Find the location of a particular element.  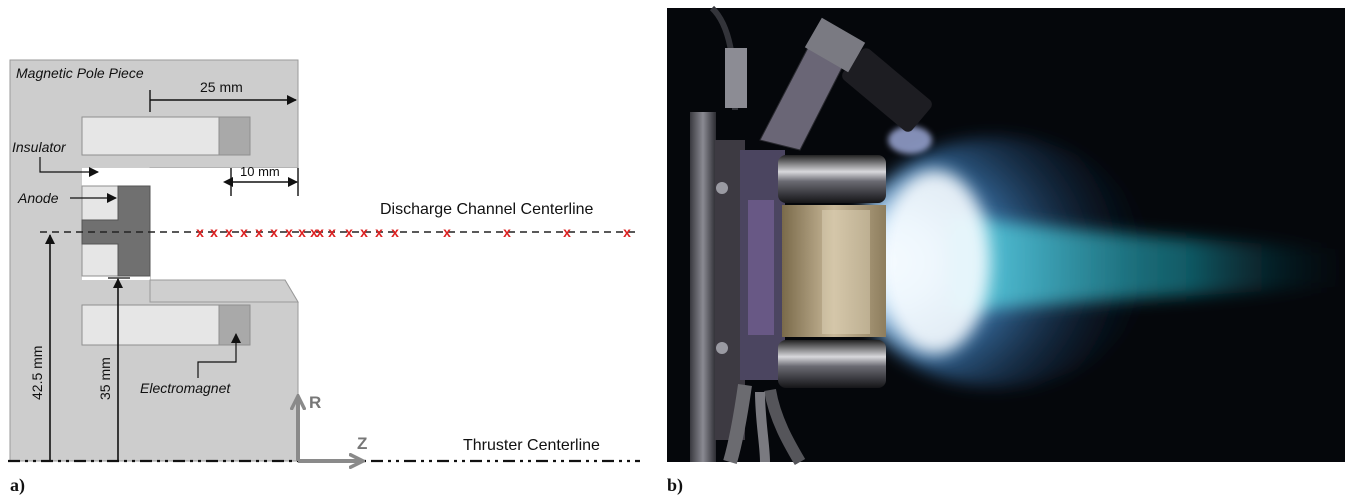

channel-bevel is located at coordinates (224, 291).